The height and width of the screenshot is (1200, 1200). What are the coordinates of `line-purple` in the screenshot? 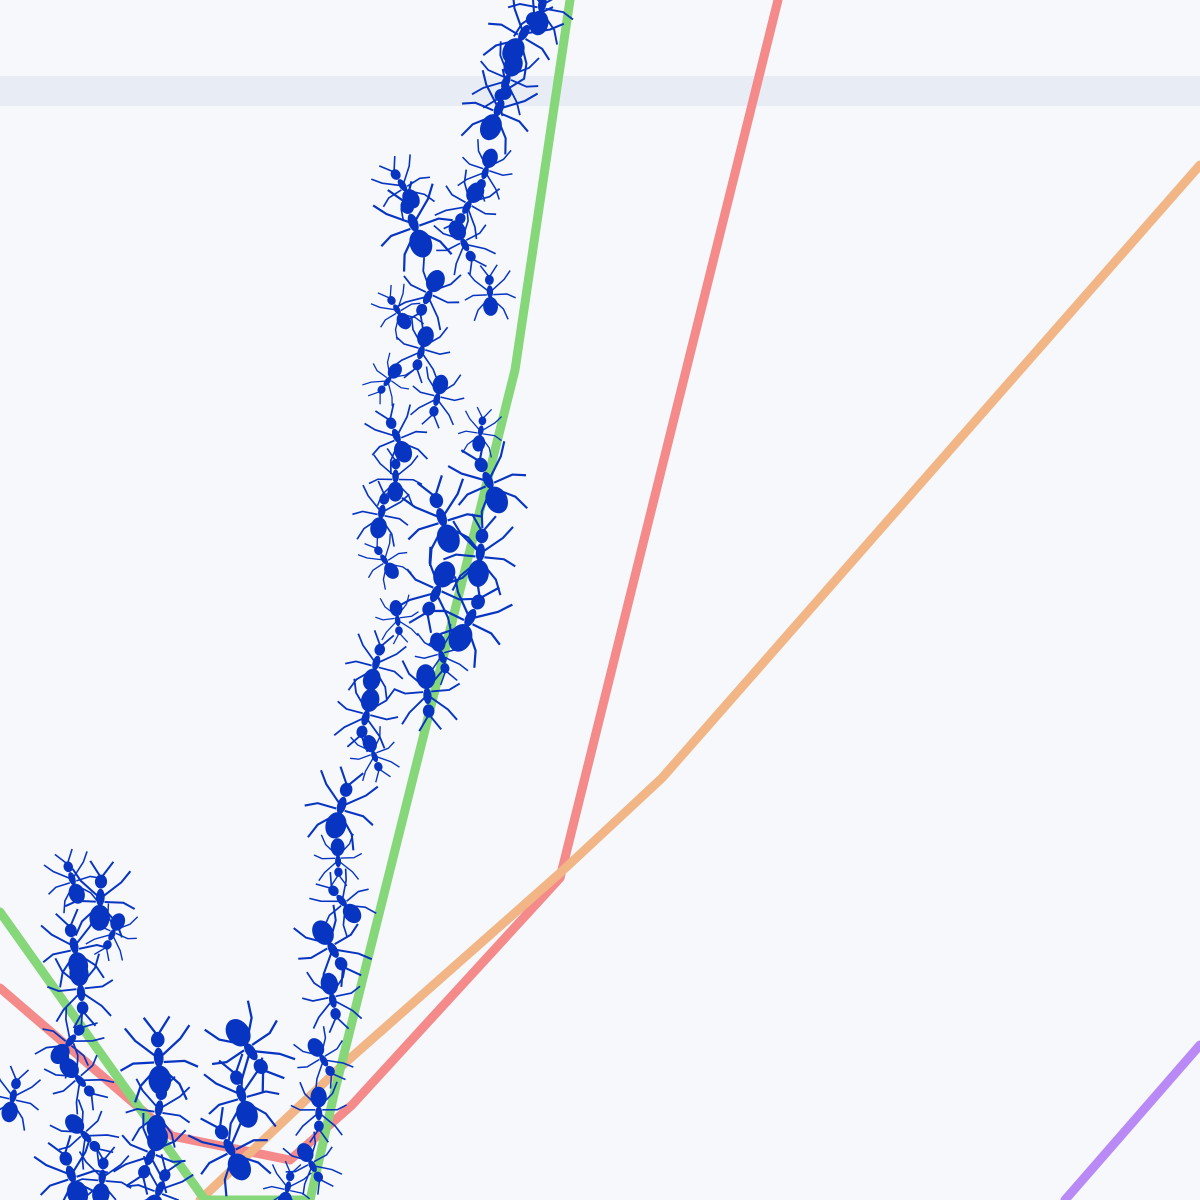 It's located at (1130, 1120).